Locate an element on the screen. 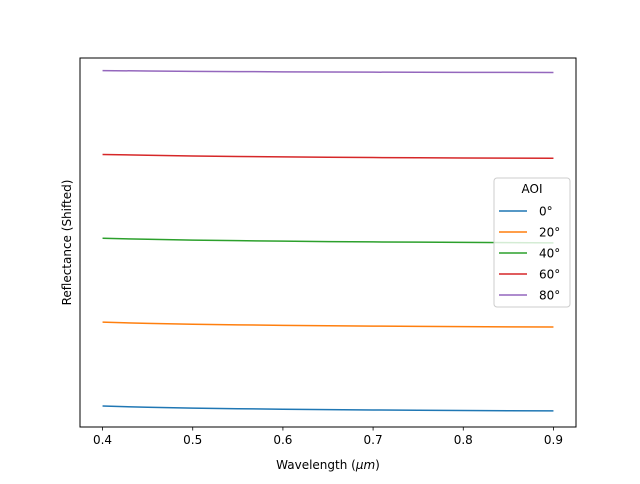  x-tick-label: 0.4 is located at coordinates (102, 440).